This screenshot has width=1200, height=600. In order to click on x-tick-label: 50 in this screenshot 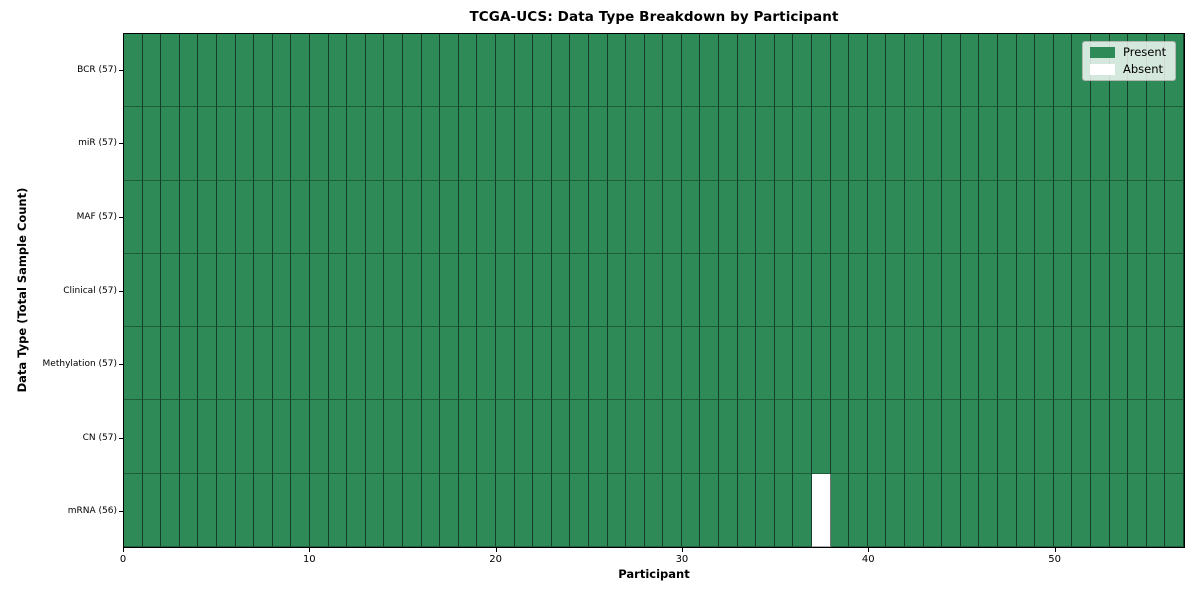, I will do `click(1054, 559)`.